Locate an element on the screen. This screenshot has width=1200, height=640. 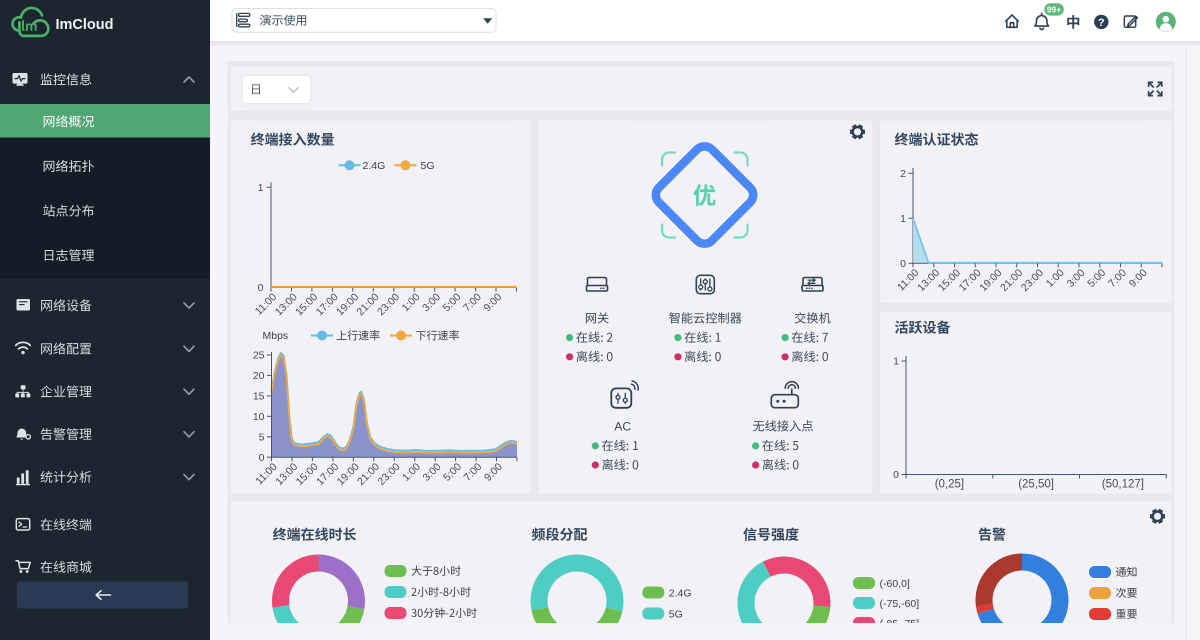
svg-text: (-85,-75] is located at coordinates (900, 624).